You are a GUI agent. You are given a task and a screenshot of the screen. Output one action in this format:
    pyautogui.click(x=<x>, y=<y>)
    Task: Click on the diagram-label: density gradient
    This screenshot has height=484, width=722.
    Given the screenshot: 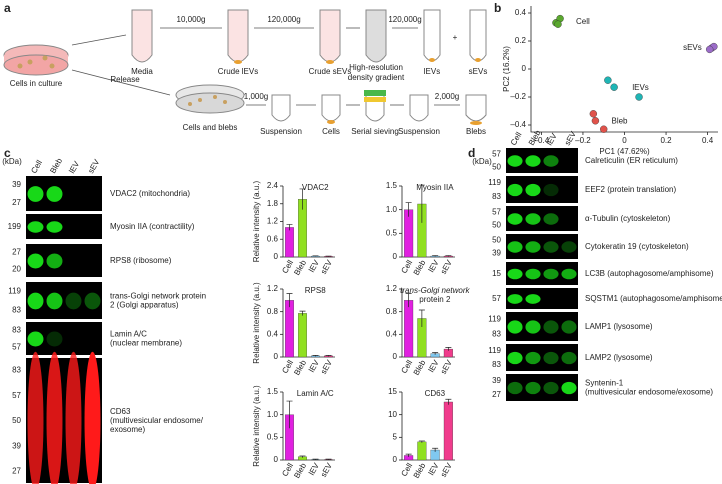 What is the action you would take?
    pyautogui.click(x=376, y=77)
    